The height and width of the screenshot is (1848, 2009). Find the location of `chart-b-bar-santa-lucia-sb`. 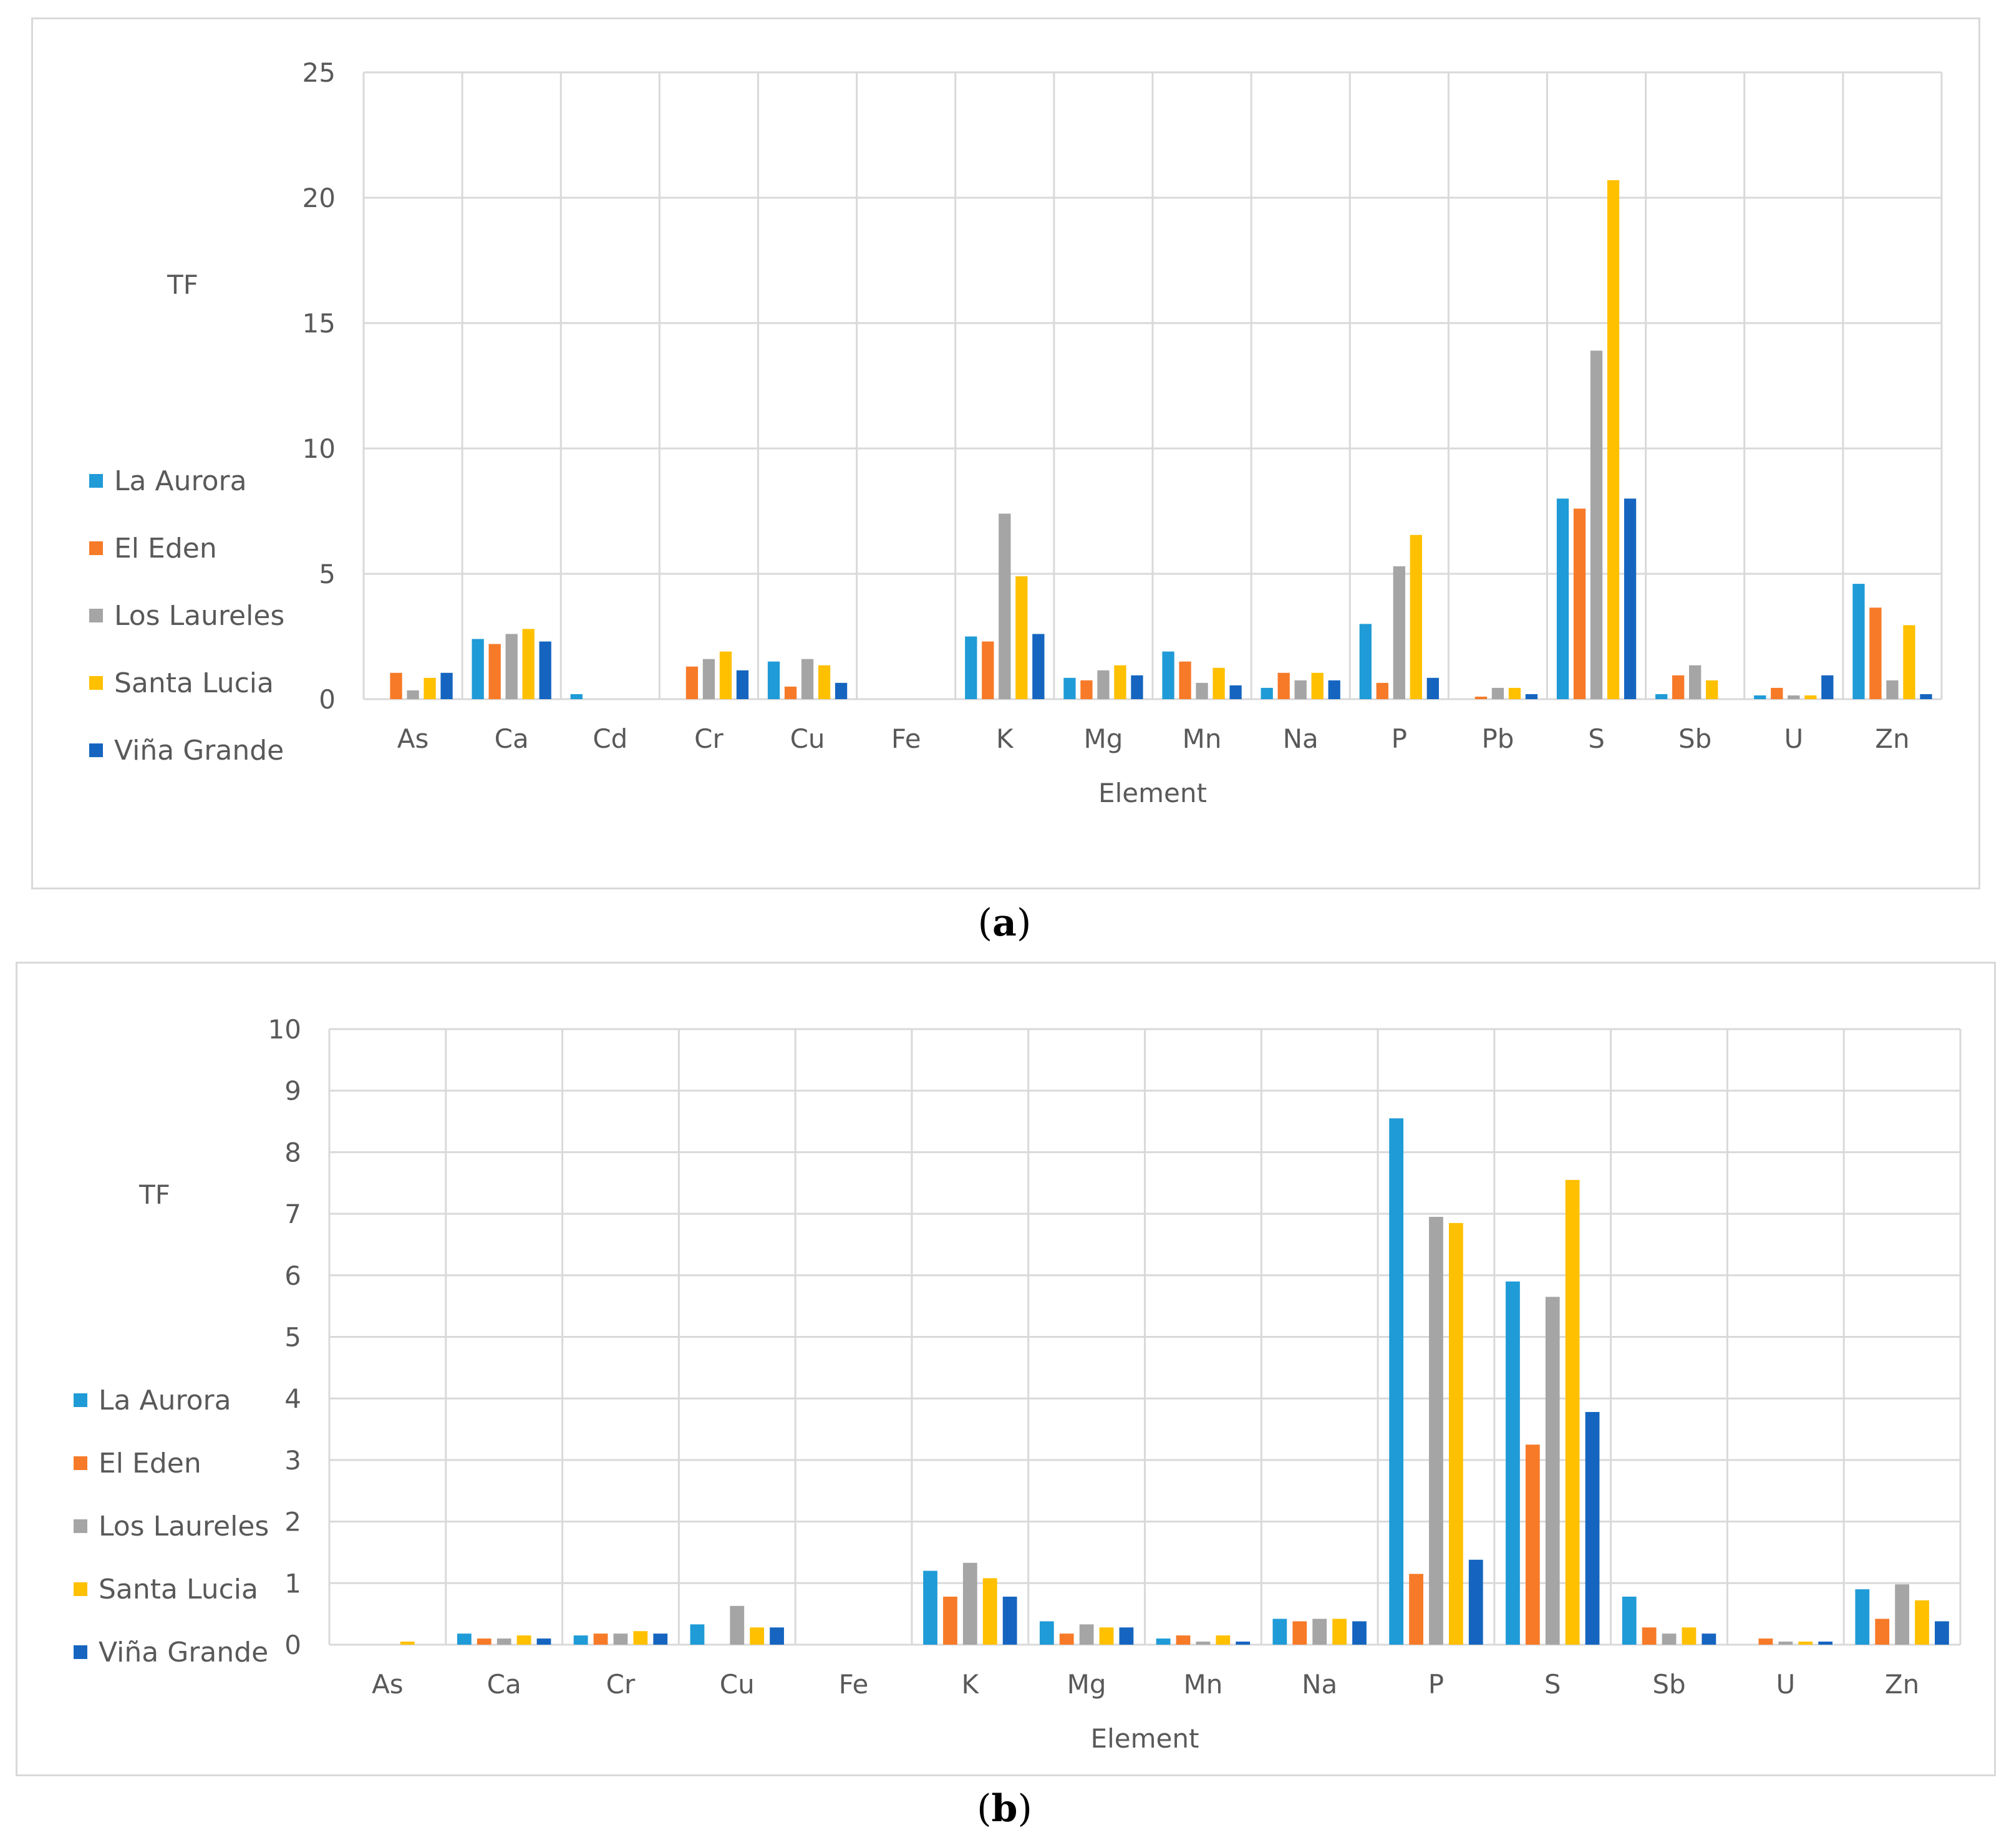

chart-b-bar-santa-lucia-sb is located at coordinates (1689, 1636).